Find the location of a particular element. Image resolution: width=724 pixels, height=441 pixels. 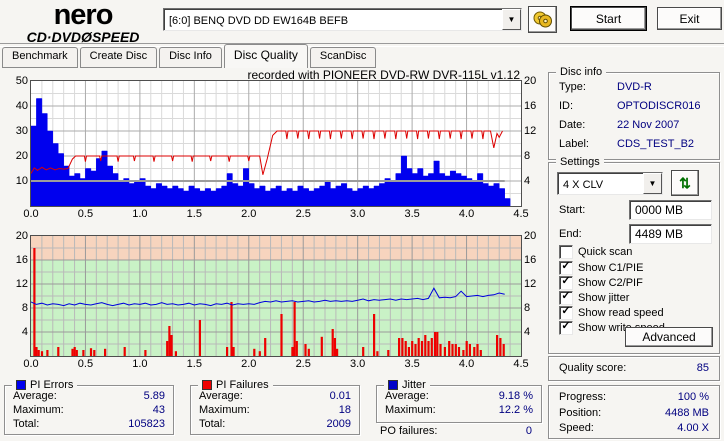

show-read-speed-checkbox: ✓ Show read speed is located at coordinates (611, 313).